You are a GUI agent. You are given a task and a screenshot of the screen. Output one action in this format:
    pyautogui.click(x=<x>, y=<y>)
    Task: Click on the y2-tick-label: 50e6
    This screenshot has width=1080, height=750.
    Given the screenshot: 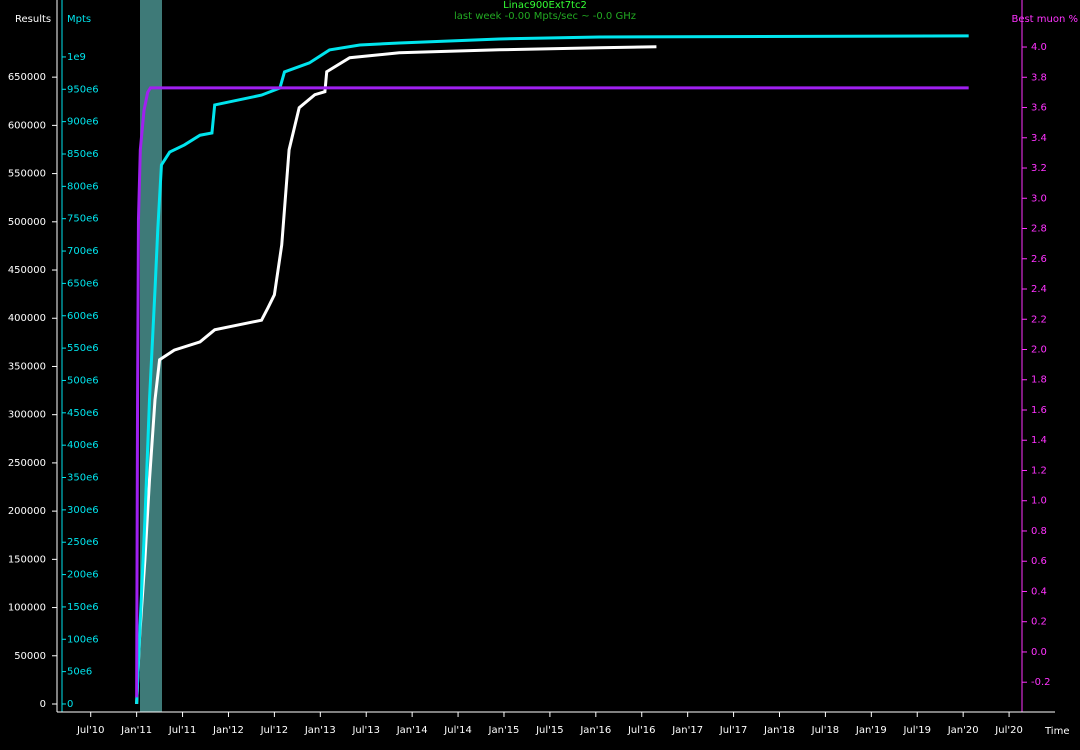 What is the action you would take?
    pyautogui.click(x=79, y=672)
    